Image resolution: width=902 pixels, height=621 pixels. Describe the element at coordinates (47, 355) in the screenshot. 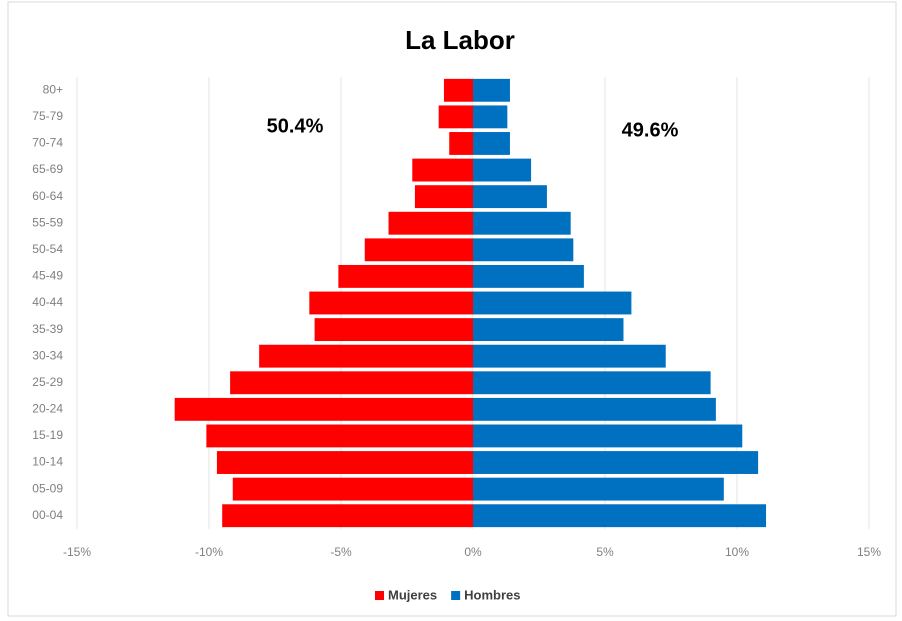

I see `y-tick-label: 30-34` at that location.